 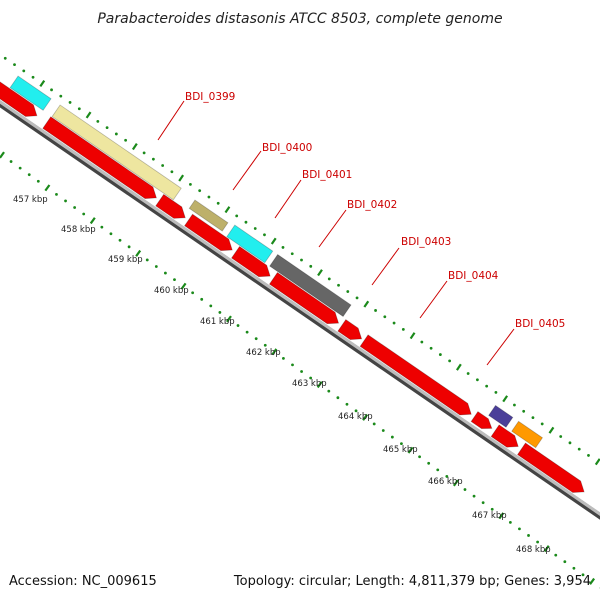 What do you see at coordinates (287, 148) in the screenshot?
I see `gene-label: BDI_0400` at bounding box center [287, 148].